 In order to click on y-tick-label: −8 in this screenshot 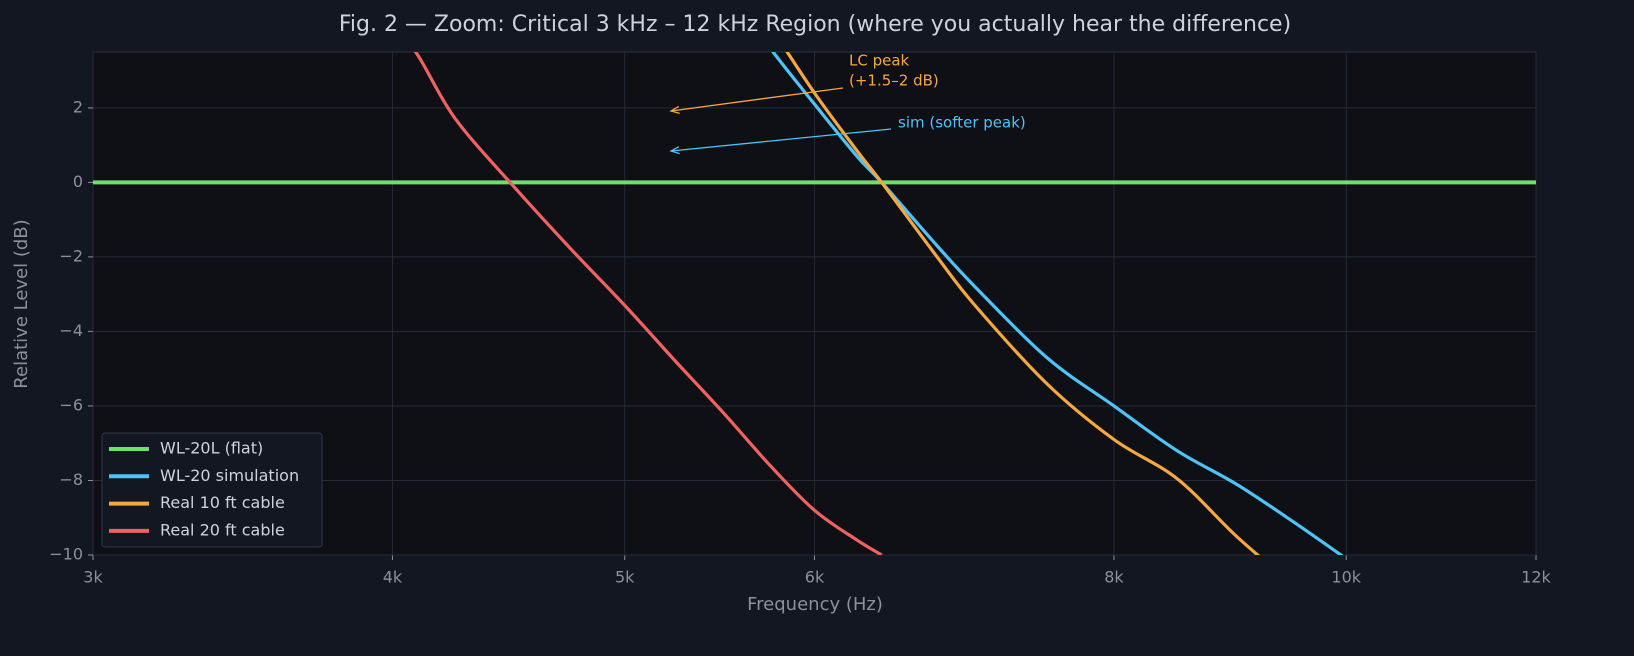, I will do `click(71, 479)`.